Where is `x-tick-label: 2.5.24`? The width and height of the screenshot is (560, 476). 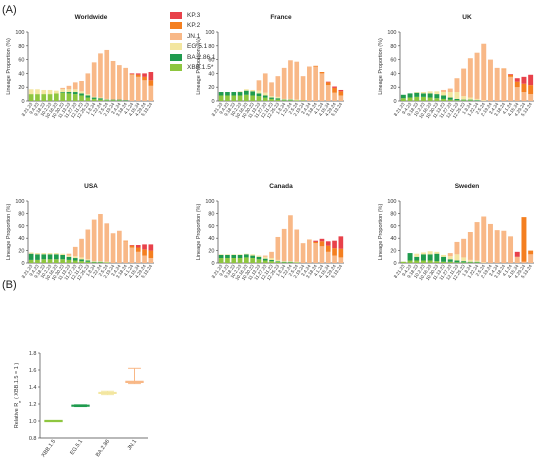
x-tick-label: 2.5.24 is located at coordinates (104, 108).